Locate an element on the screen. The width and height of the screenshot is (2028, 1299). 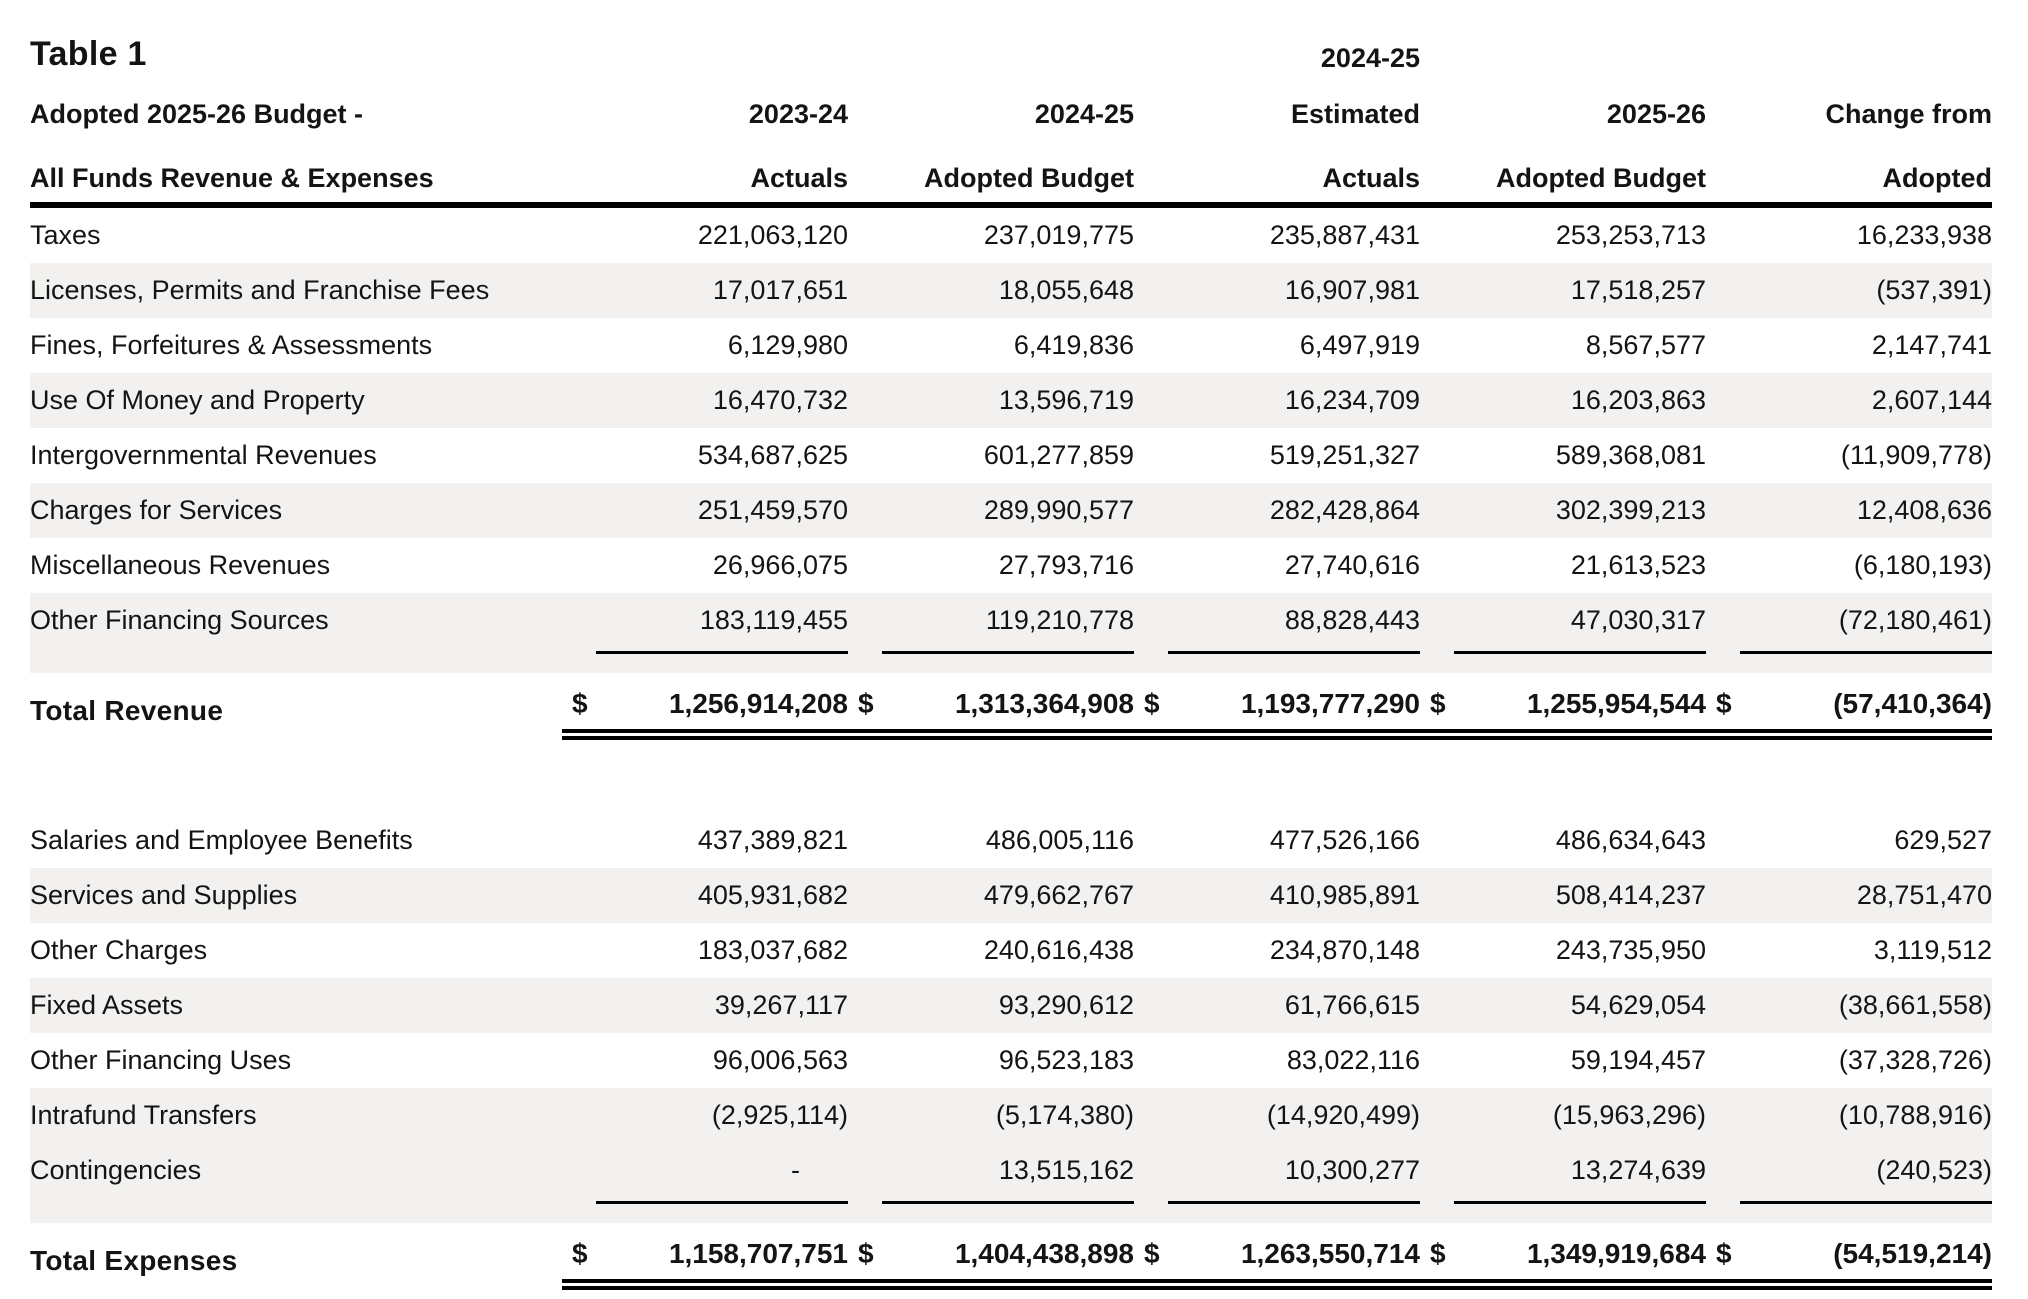
total-cell: $1,313,364,908 is located at coordinates (991, 714).